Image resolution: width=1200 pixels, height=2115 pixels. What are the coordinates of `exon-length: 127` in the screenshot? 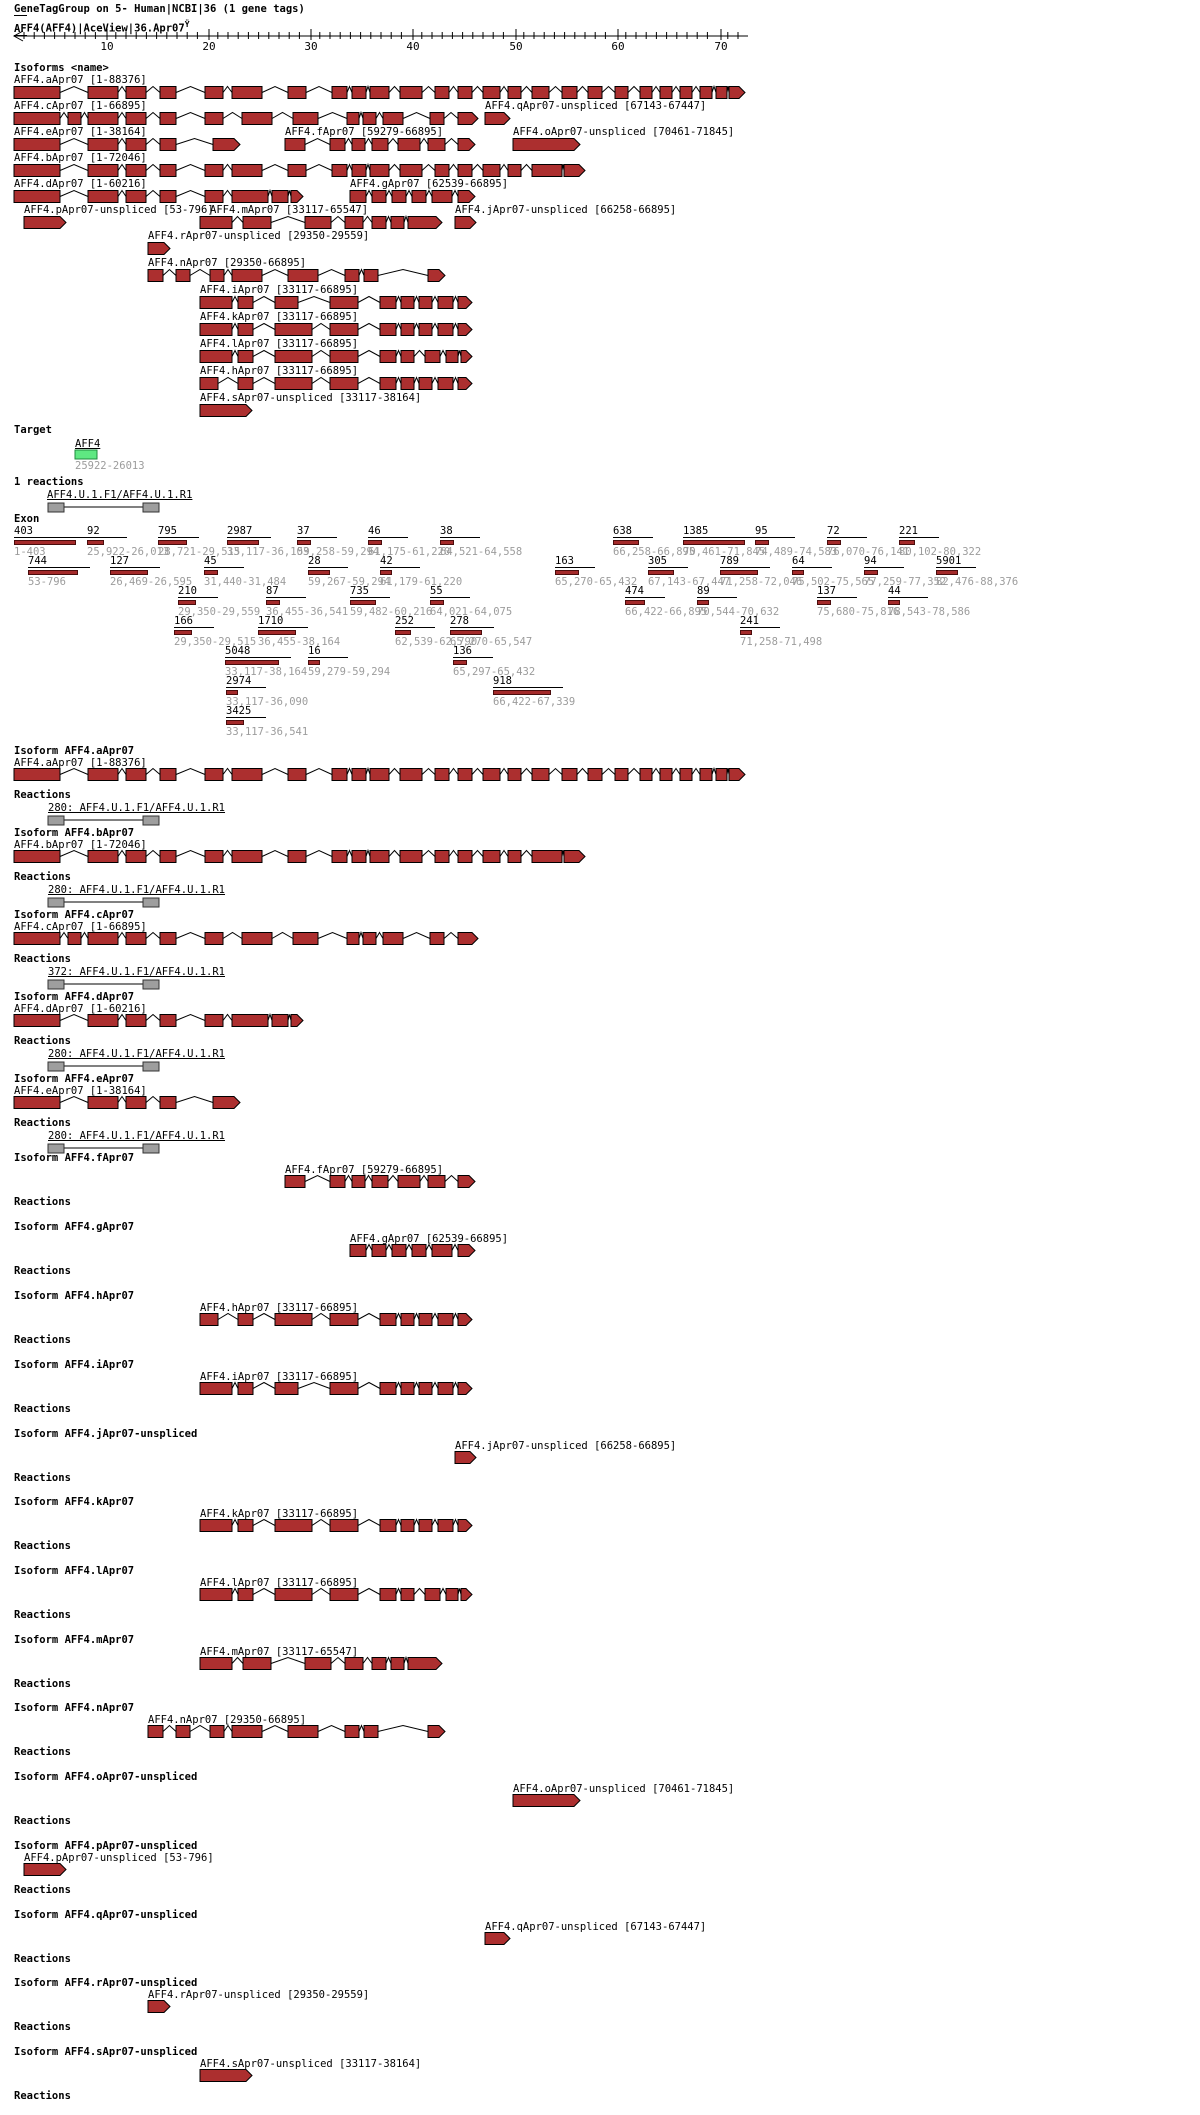 It's located at (135, 562).